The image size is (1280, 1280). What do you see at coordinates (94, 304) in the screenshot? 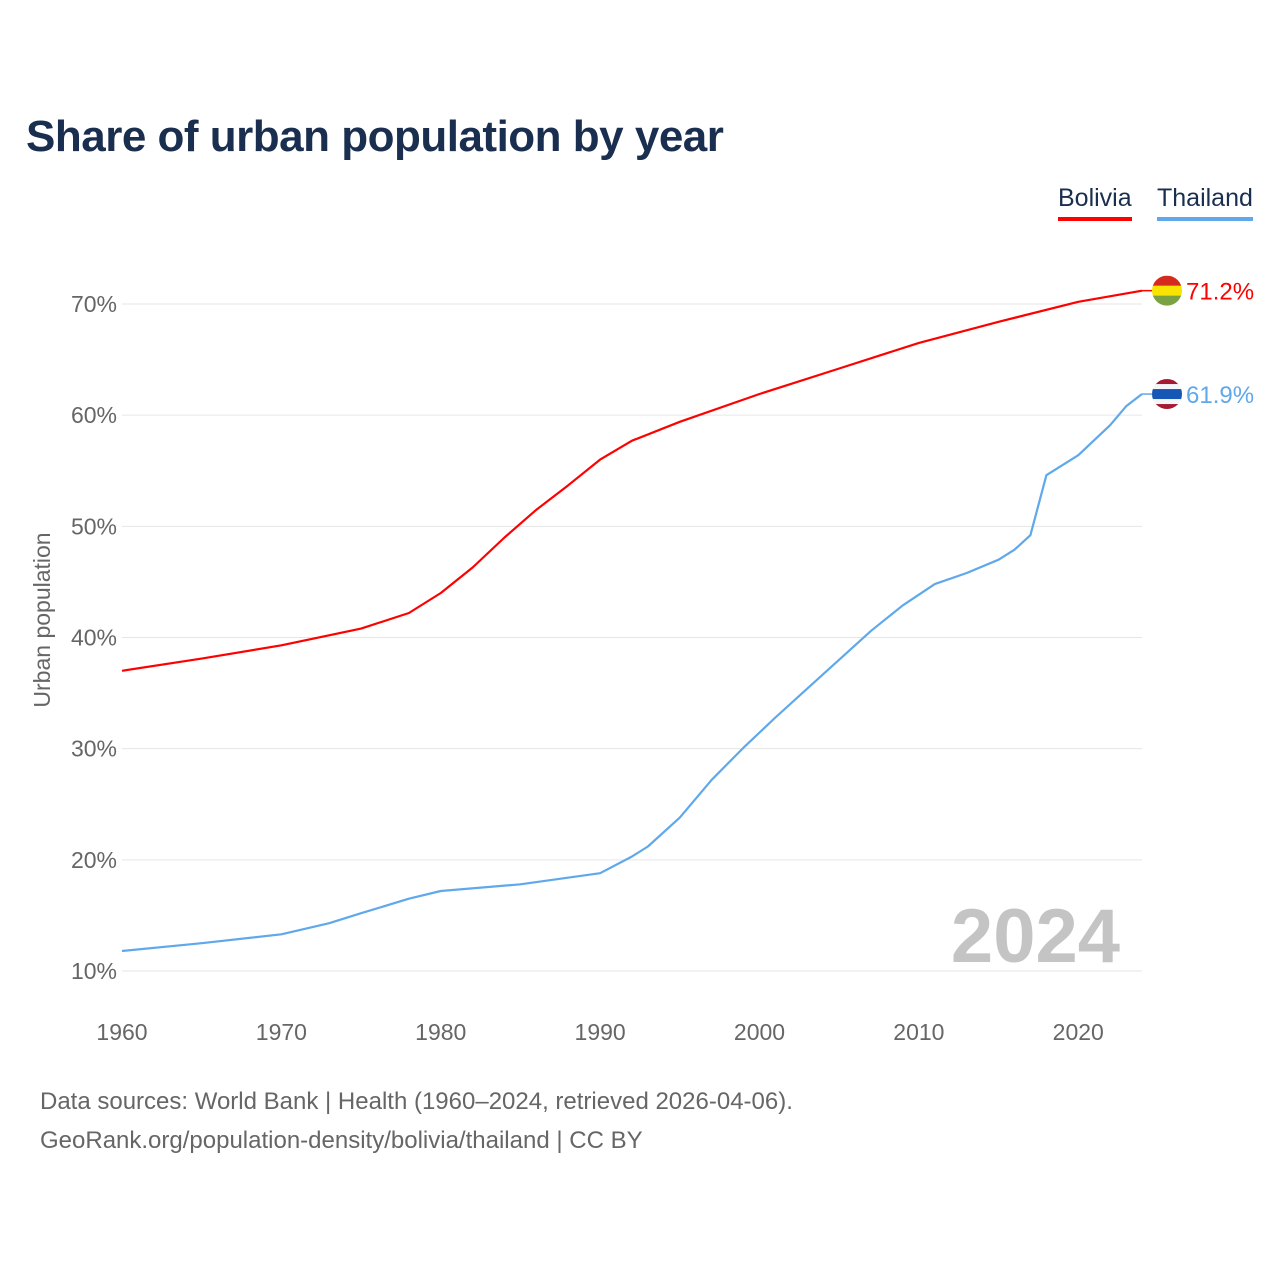
I see `y-tick-label: 70%` at bounding box center [94, 304].